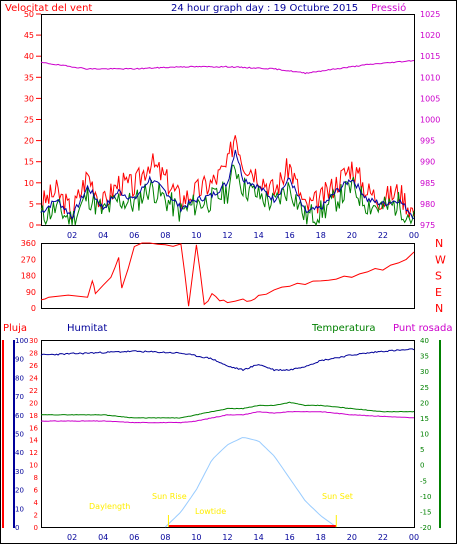 The image size is (457, 544). What do you see at coordinates (424, 403) in the screenshot?
I see `temp-axis-label: 20` at bounding box center [424, 403].